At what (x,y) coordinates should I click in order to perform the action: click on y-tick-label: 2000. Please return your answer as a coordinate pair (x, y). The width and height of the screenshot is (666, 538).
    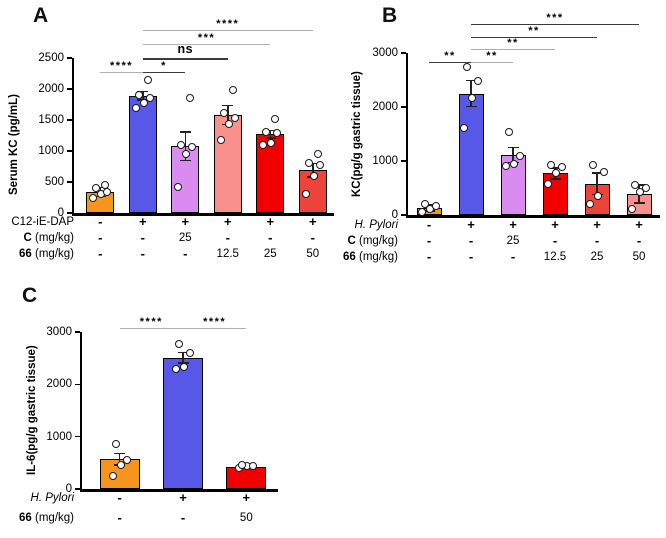
    Looking at the image, I should click on (385, 107).